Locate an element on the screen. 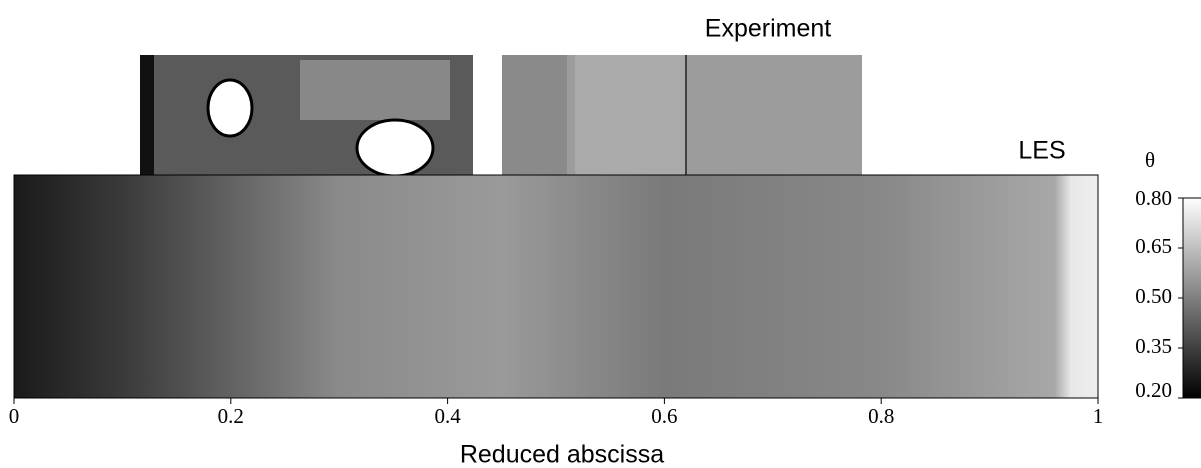 The width and height of the screenshot is (1201, 468). x-tick-label: 0 is located at coordinates (14, 416).